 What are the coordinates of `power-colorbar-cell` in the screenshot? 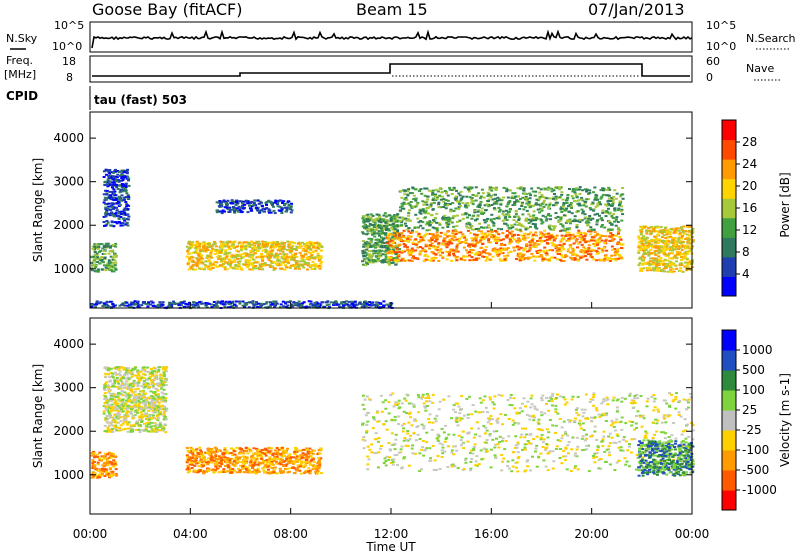 It's located at (729, 130).